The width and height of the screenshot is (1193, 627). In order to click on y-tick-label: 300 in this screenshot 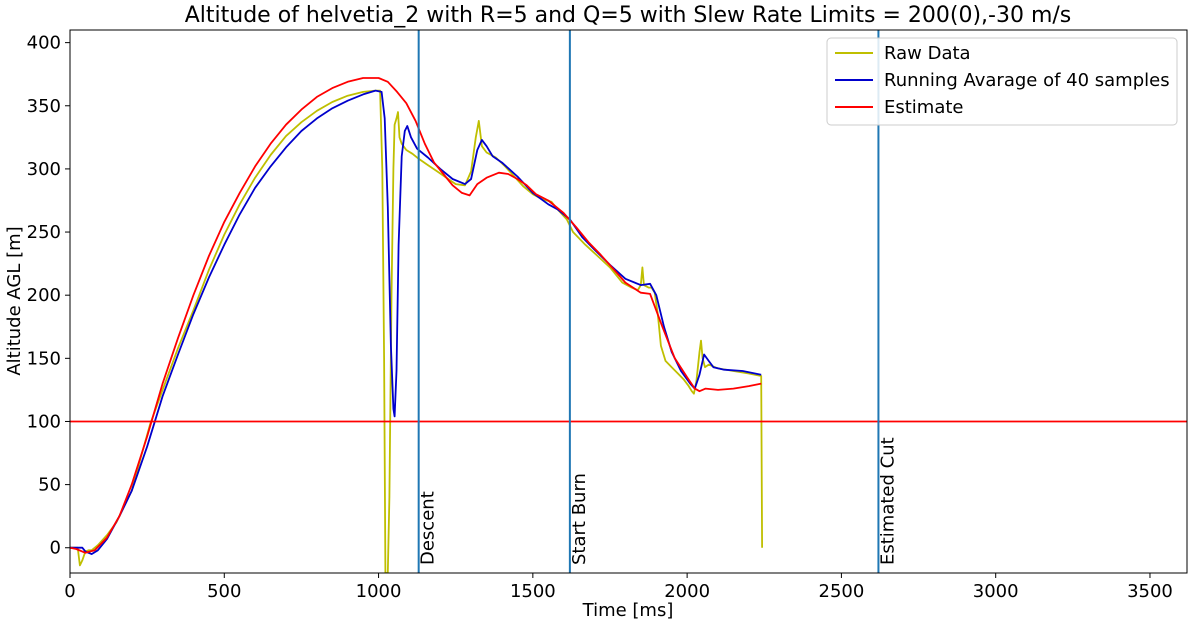, I will do `click(44, 169)`.